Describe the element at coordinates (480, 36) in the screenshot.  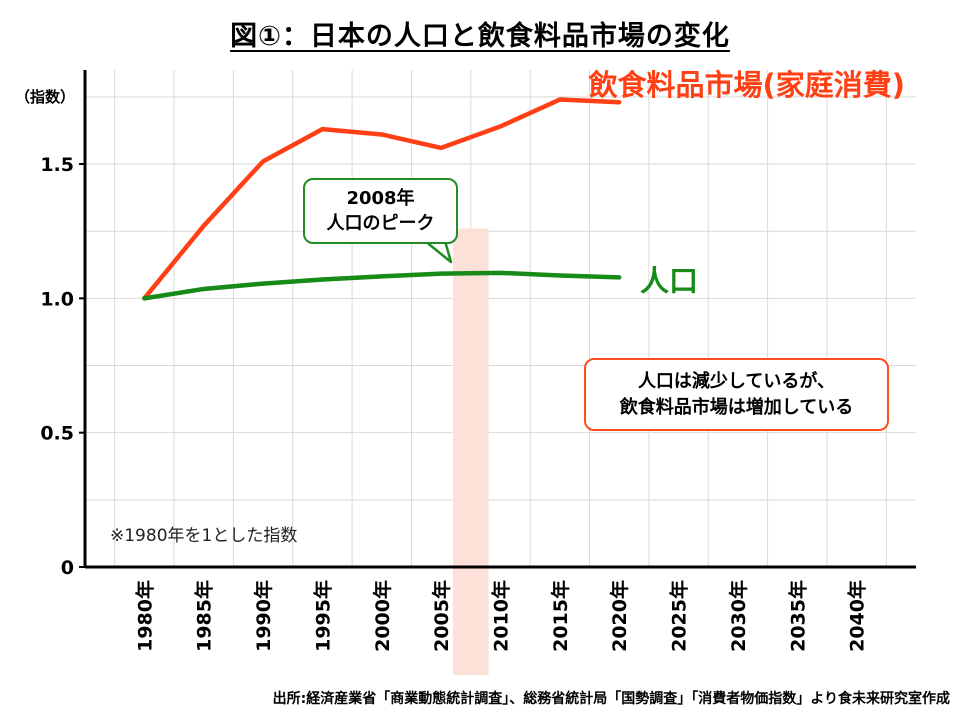
I see `chart-title: 図①：日本の人口と飲食料品市場の変化` at that location.